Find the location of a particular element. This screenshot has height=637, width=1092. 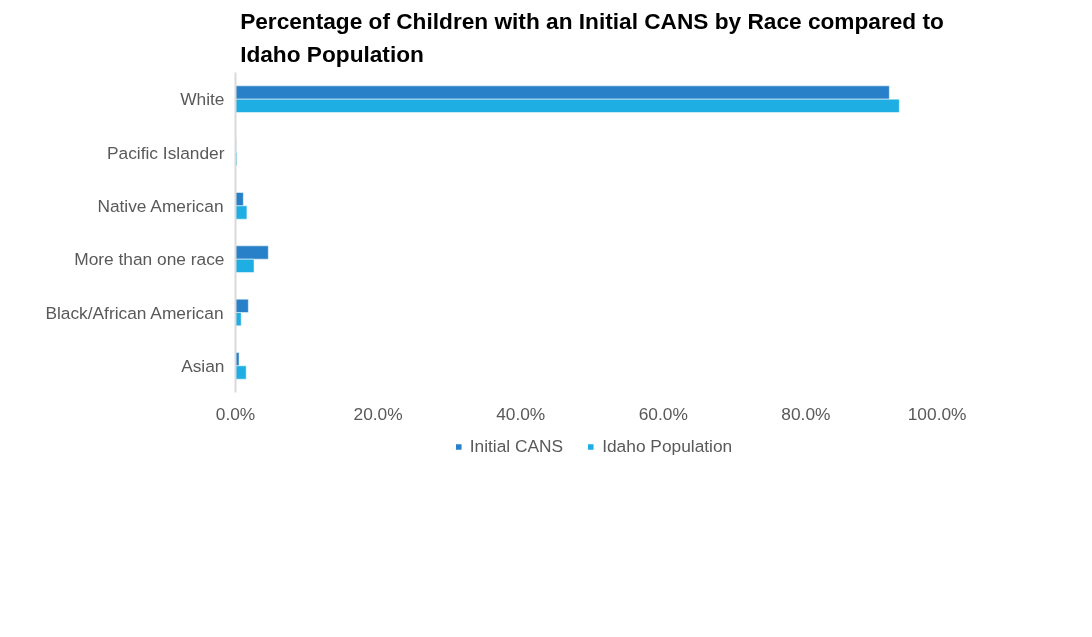

x-tick-label: 80.0% is located at coordinates (806, 413).